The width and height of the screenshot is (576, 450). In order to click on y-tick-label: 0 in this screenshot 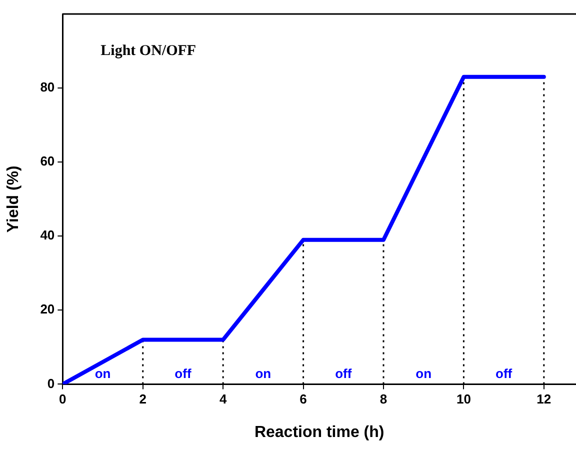, I will do `click(51, 383)`.